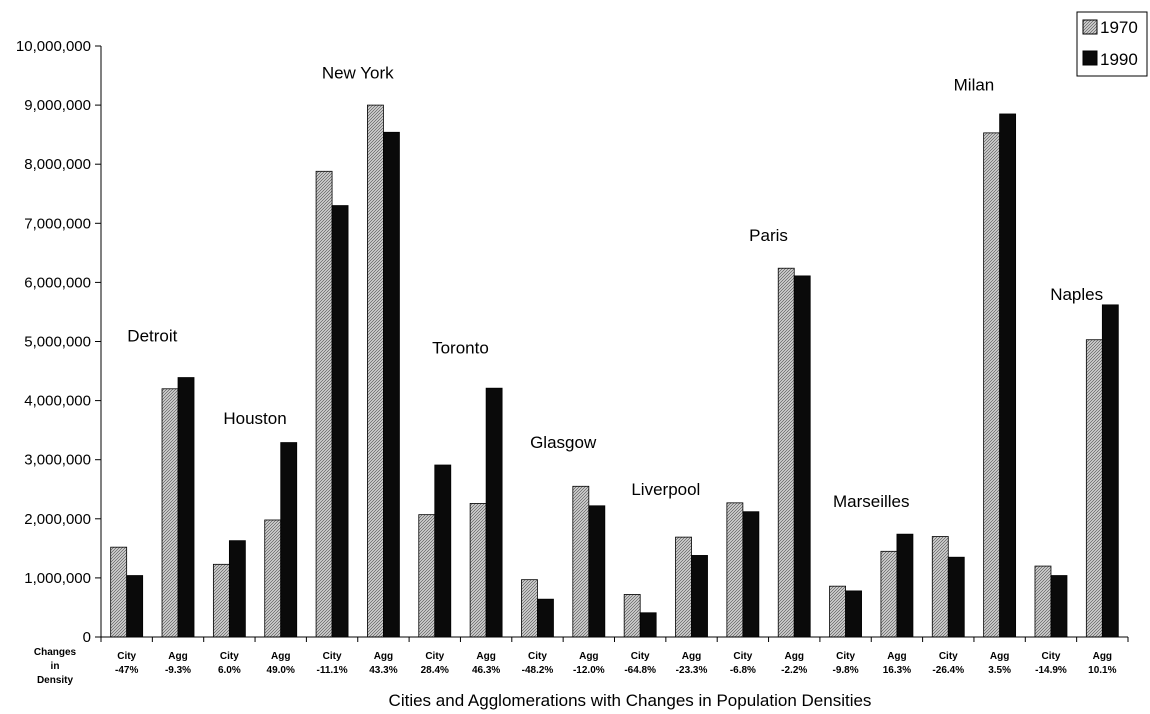 This screenshot has height=714, width=1150. I want to click on city-label: New York, so click(358, 73).